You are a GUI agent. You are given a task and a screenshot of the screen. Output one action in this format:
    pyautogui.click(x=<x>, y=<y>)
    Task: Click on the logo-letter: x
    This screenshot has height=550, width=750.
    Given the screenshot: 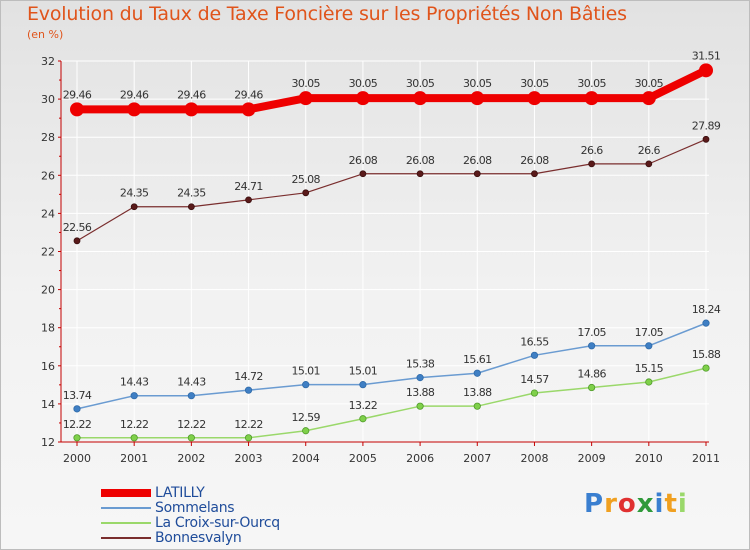 What is the action you would take?
    pyautogui.click(x=645, y=504)
    